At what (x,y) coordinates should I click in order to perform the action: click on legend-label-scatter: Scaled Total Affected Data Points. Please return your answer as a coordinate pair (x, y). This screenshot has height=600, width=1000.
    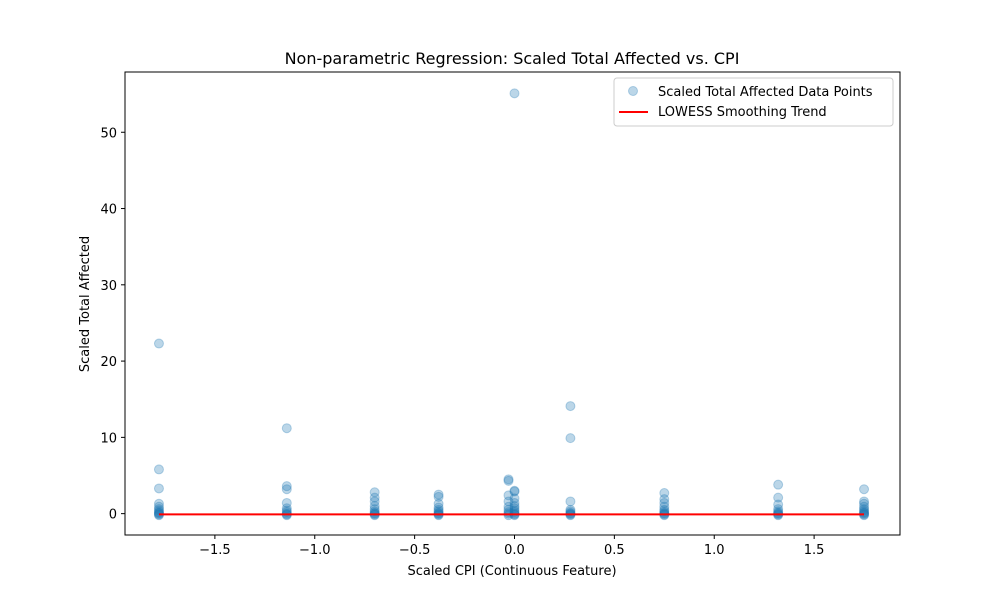
    Looking at the image, I should click on (765, 92).